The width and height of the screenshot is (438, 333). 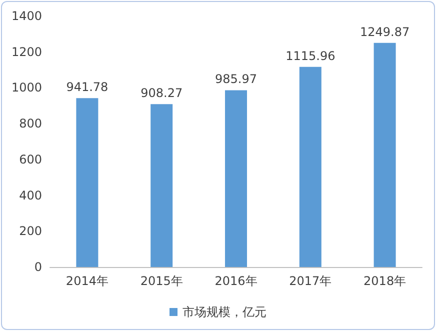 What do you see at coordinates (161, 93) in the screenshot?
I see `data-label: 908.27` at bounding box center [161, 93].